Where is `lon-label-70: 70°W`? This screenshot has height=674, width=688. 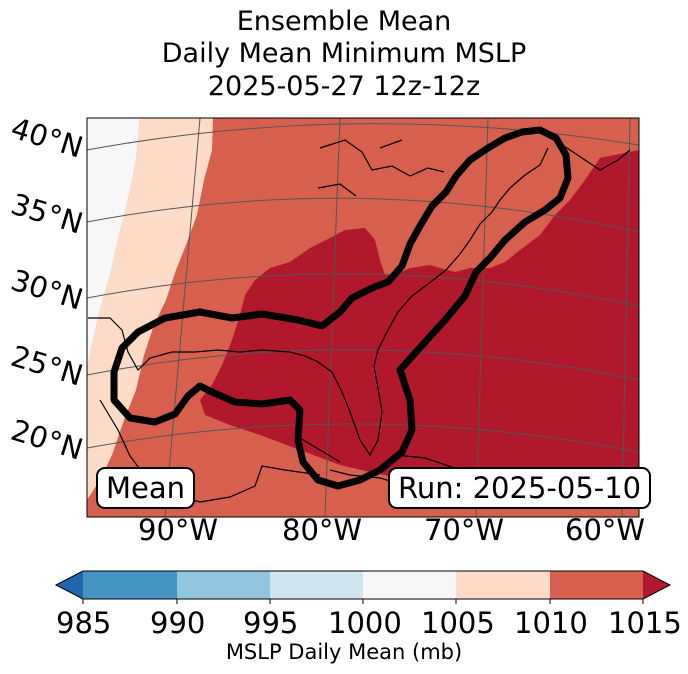
lon-label-70: 70°W is located at coordinates (464, 530).